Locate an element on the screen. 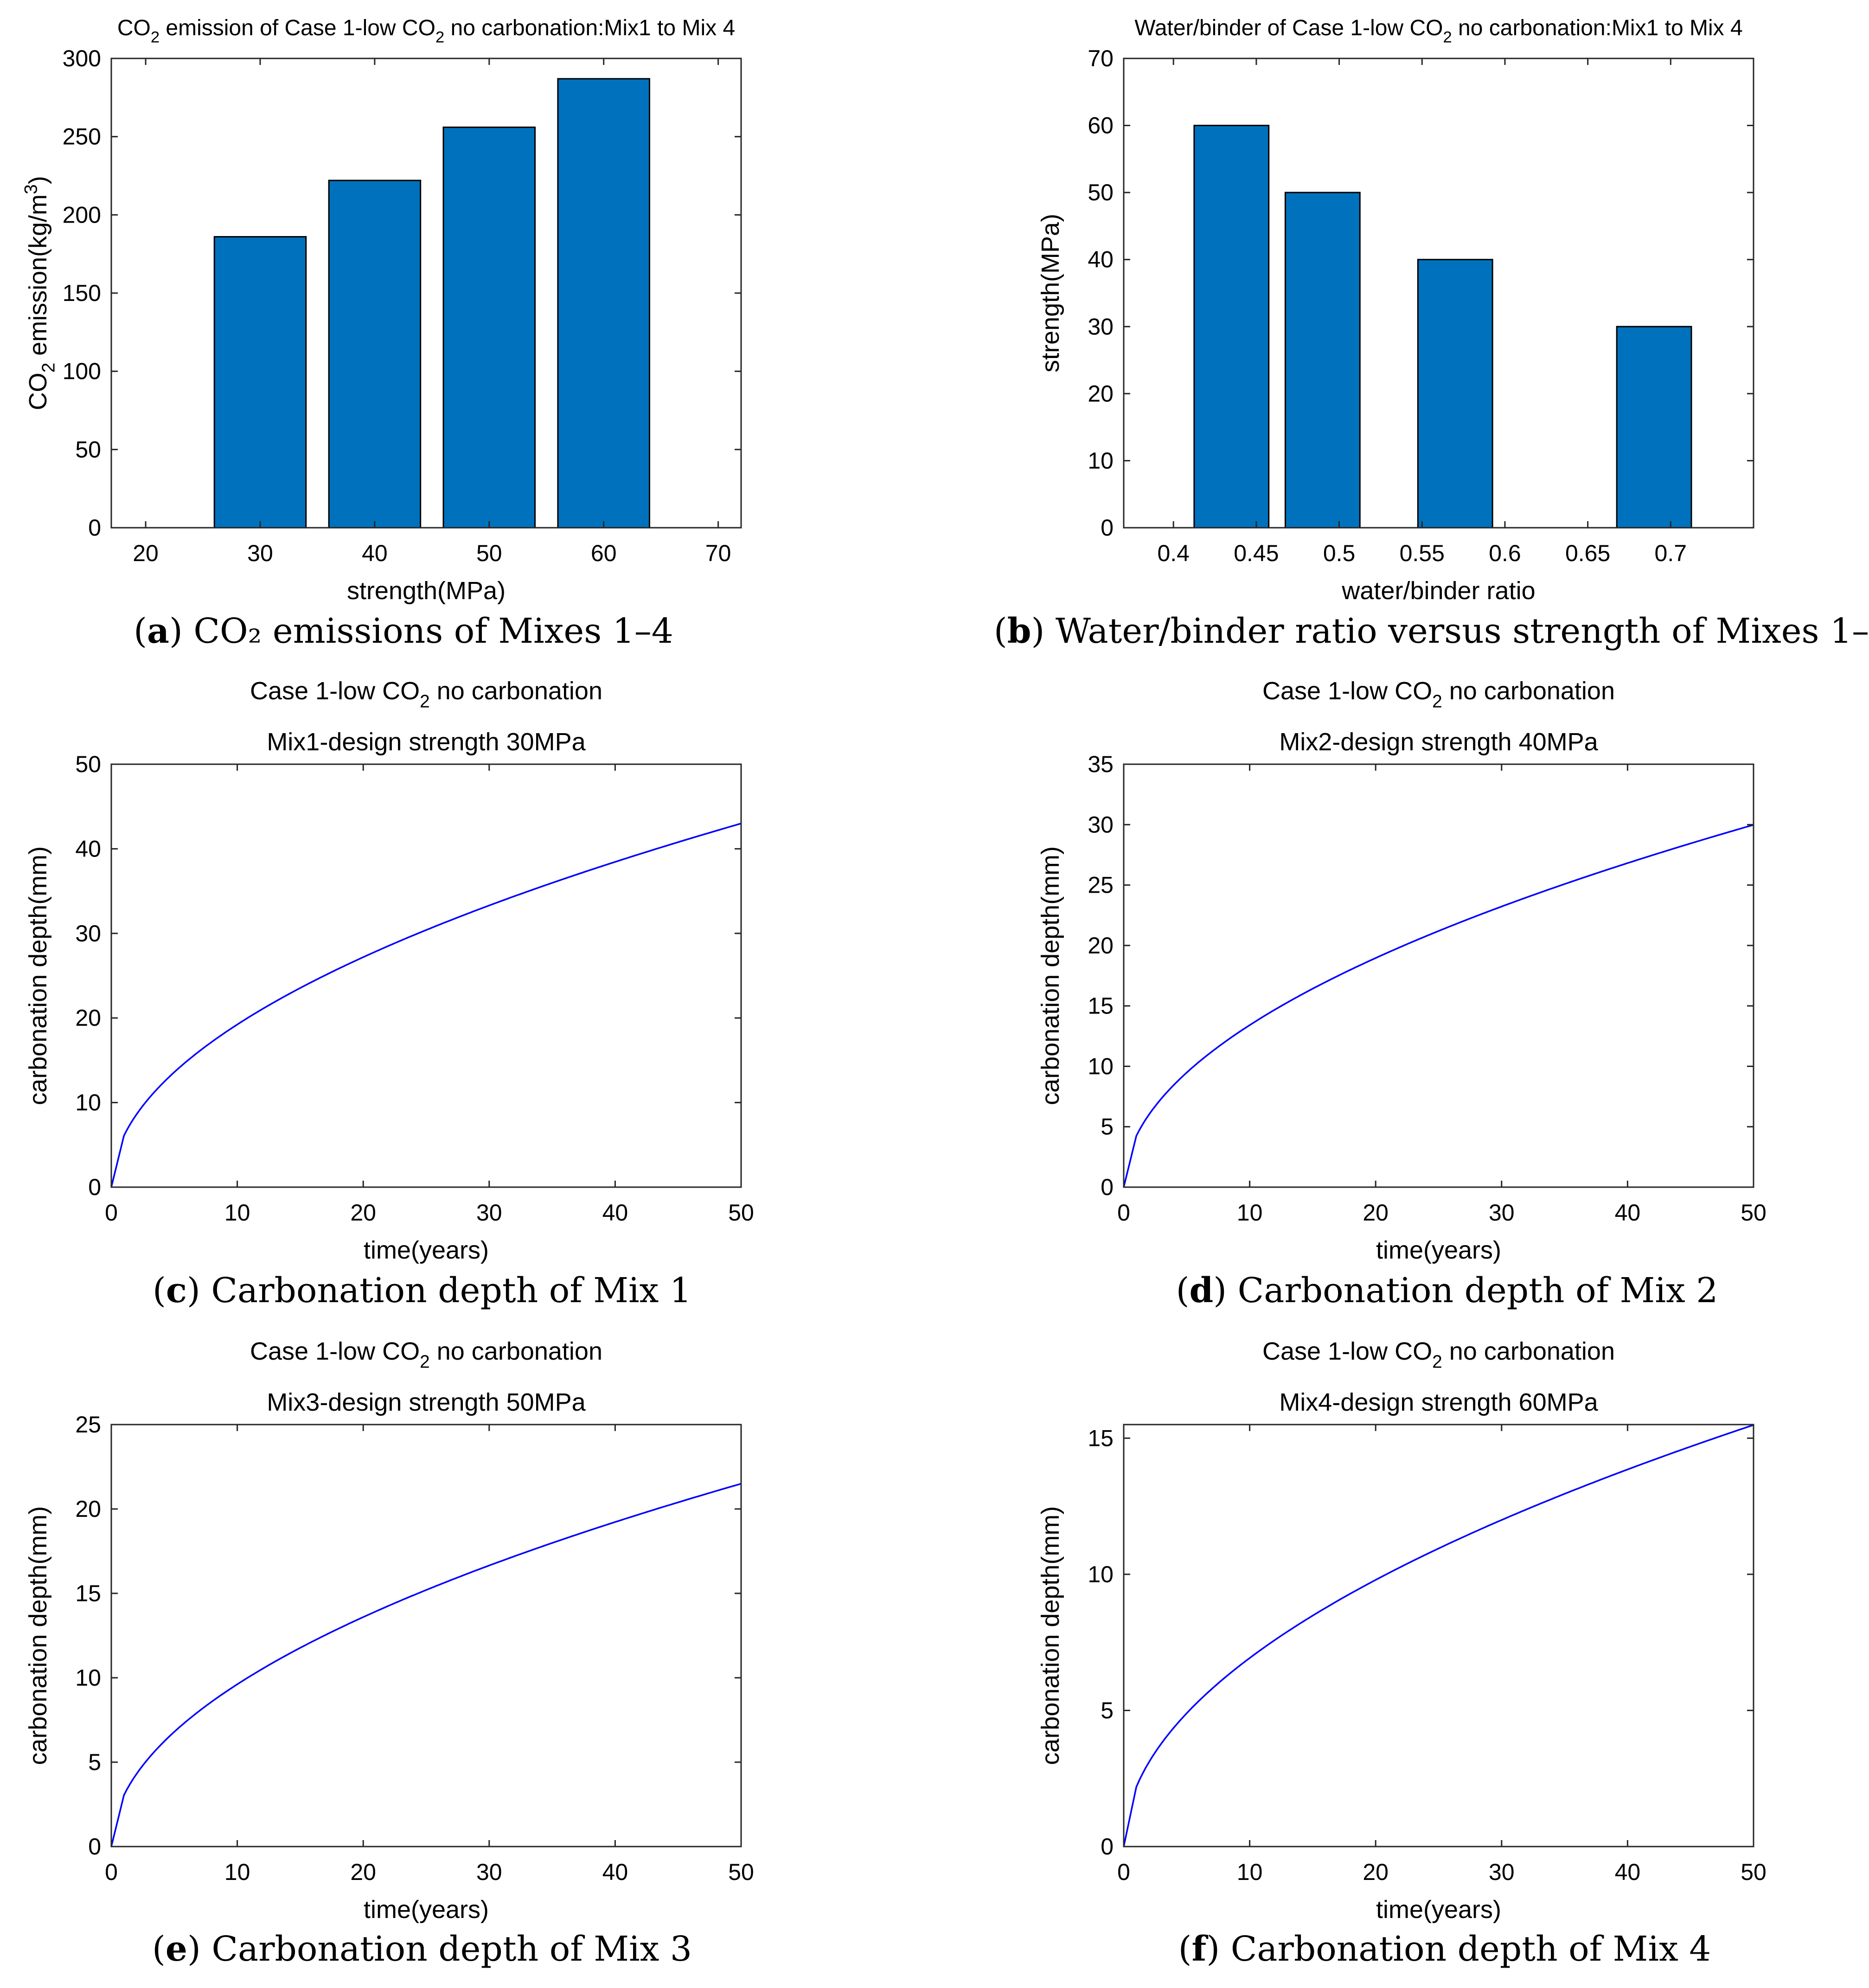  x-axis-label-e: time(years) is located at coordinates (426, 1910).